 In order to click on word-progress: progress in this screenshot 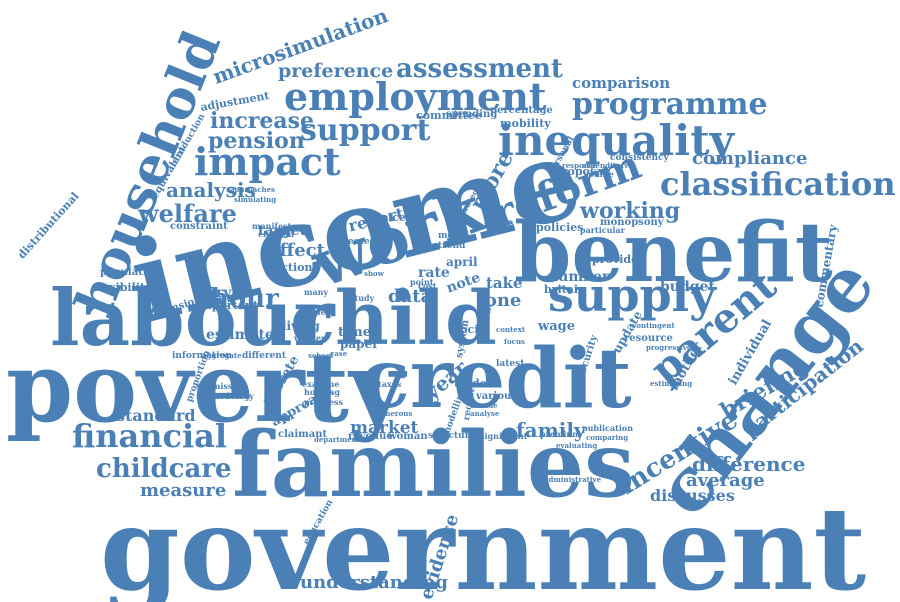, I will do `click(324, 402)`.